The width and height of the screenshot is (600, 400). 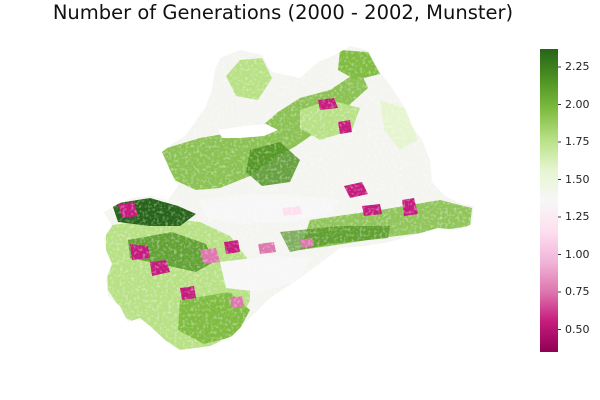 I want to click on colorbar-tick-label: 0.75, so click(x=577, y=291).